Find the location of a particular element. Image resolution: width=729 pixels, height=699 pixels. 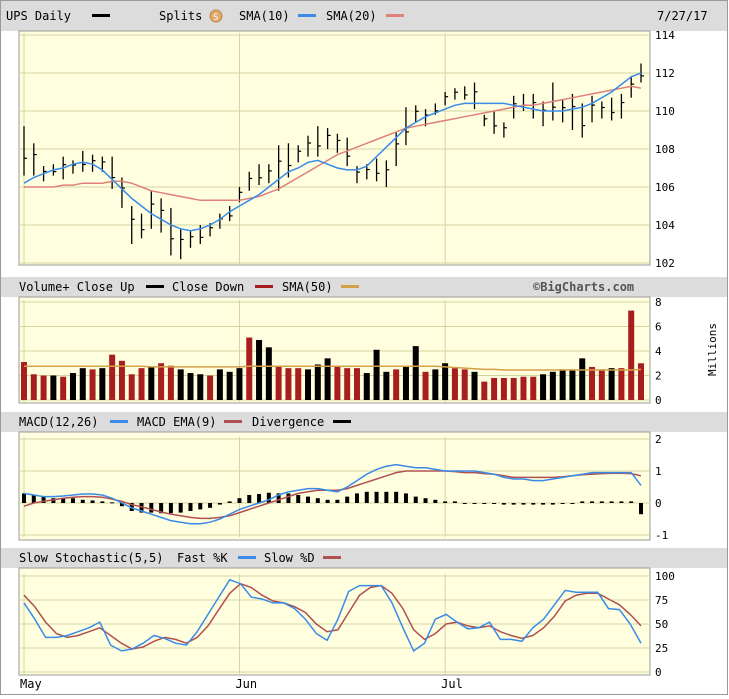

sma10-legend-label: SMA(10) is located at coordinates (264, 16).